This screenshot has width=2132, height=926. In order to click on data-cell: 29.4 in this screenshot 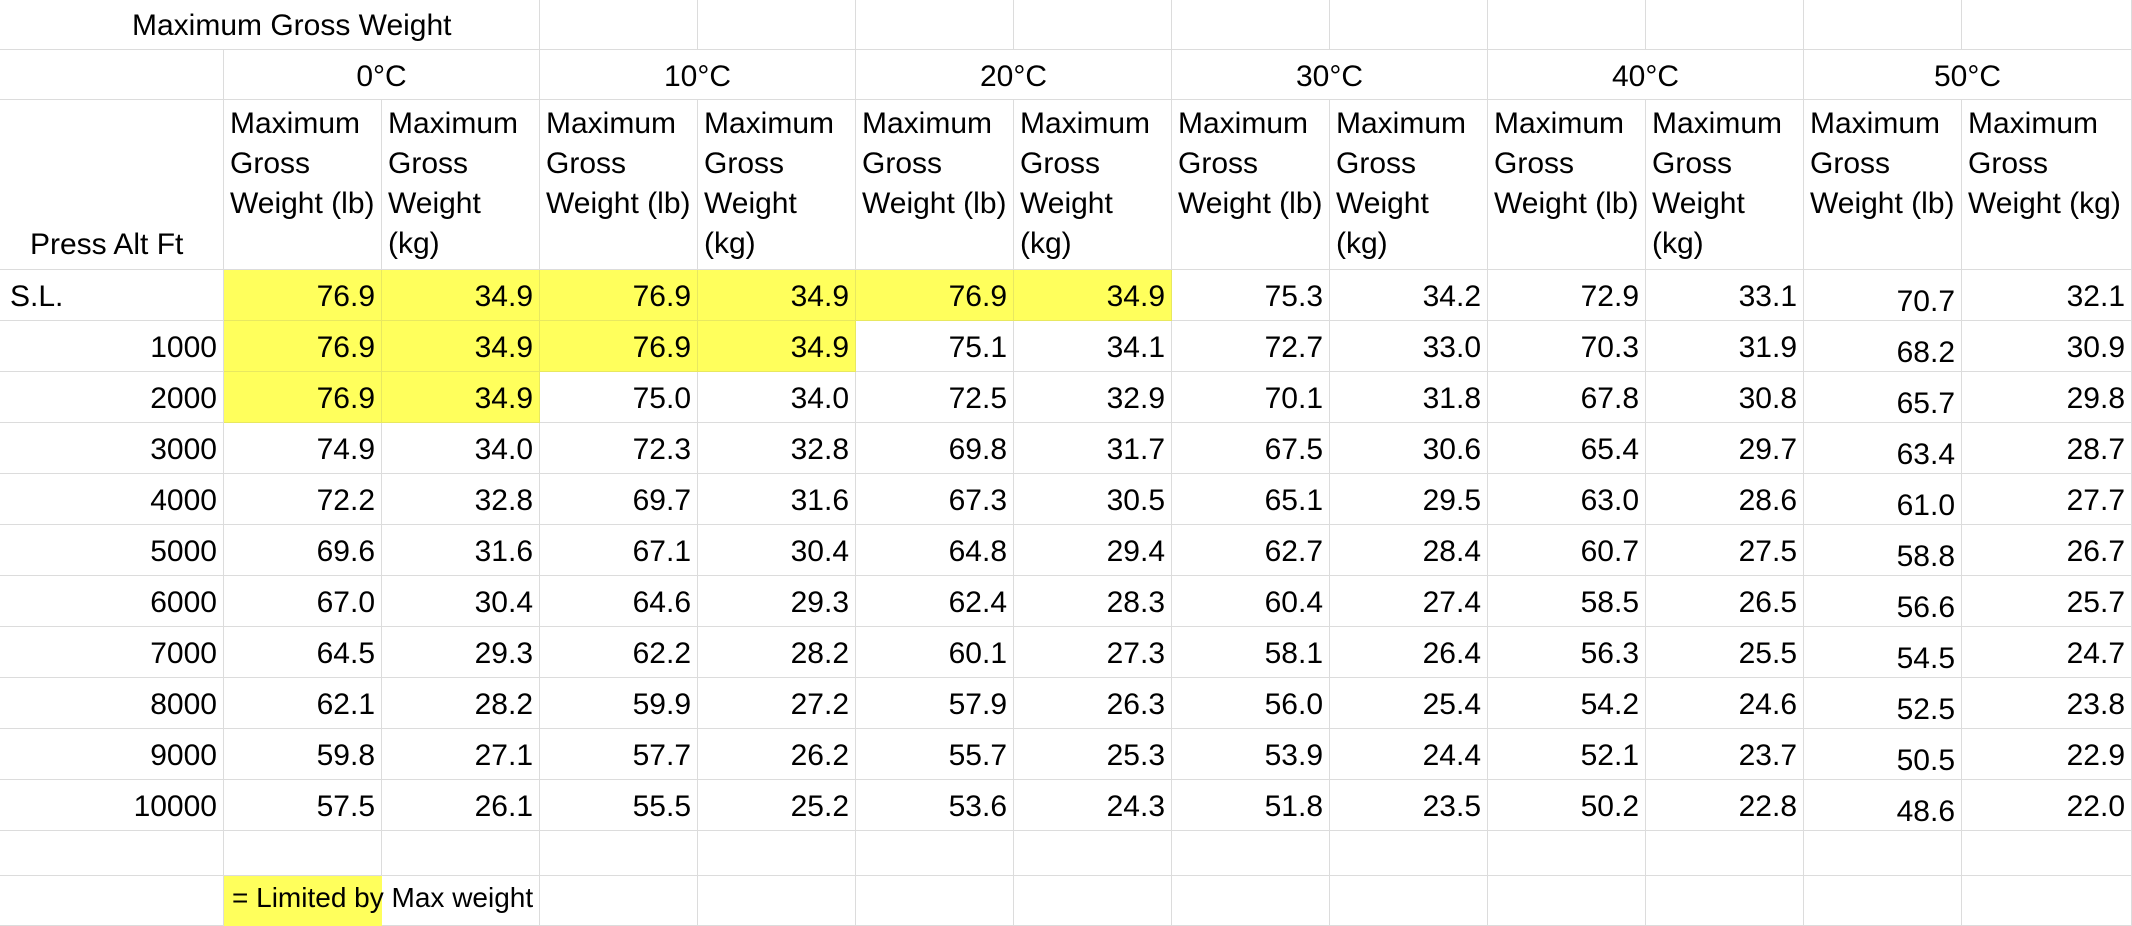, I will do `click(1093, 550)`.